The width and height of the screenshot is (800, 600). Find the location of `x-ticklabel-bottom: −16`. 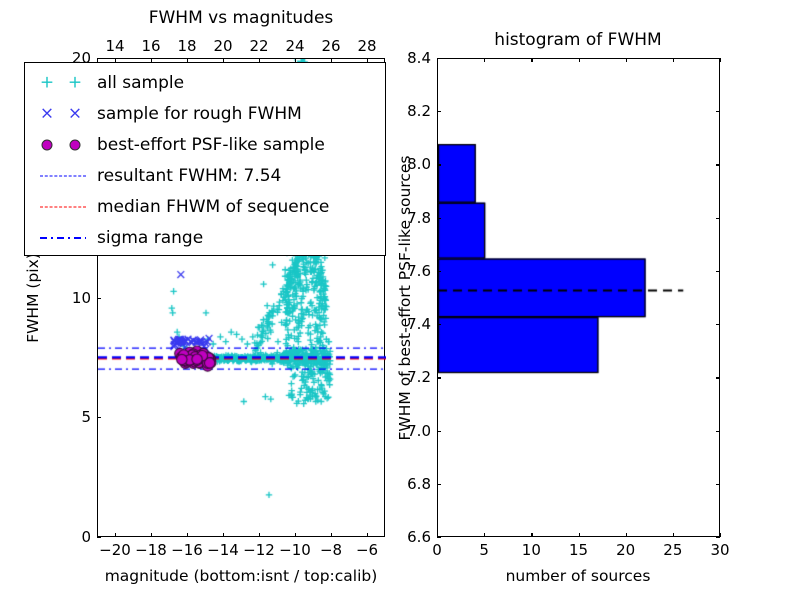

x-ticklabel-bottom: −16 is located at coordinates (187, 550).